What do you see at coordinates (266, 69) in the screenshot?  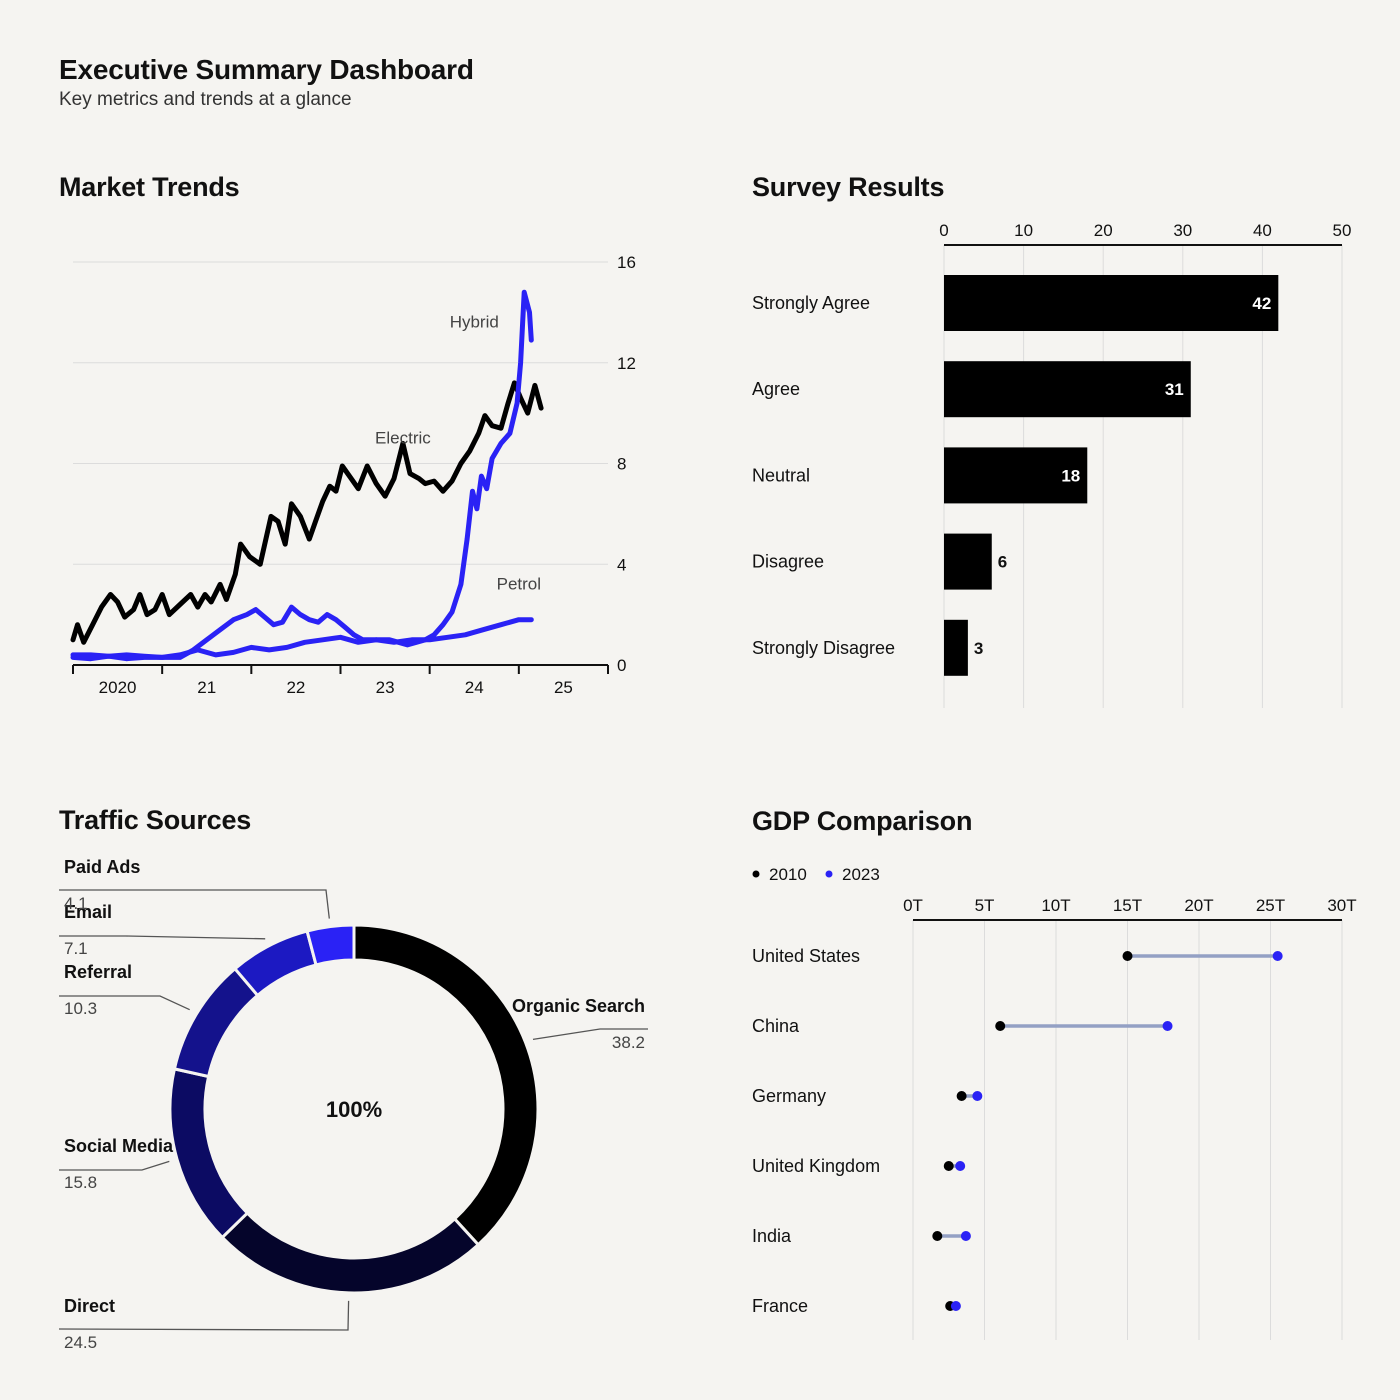 I see `page-title: Executive Summary Dashboard` at bounding box center [266, 69].